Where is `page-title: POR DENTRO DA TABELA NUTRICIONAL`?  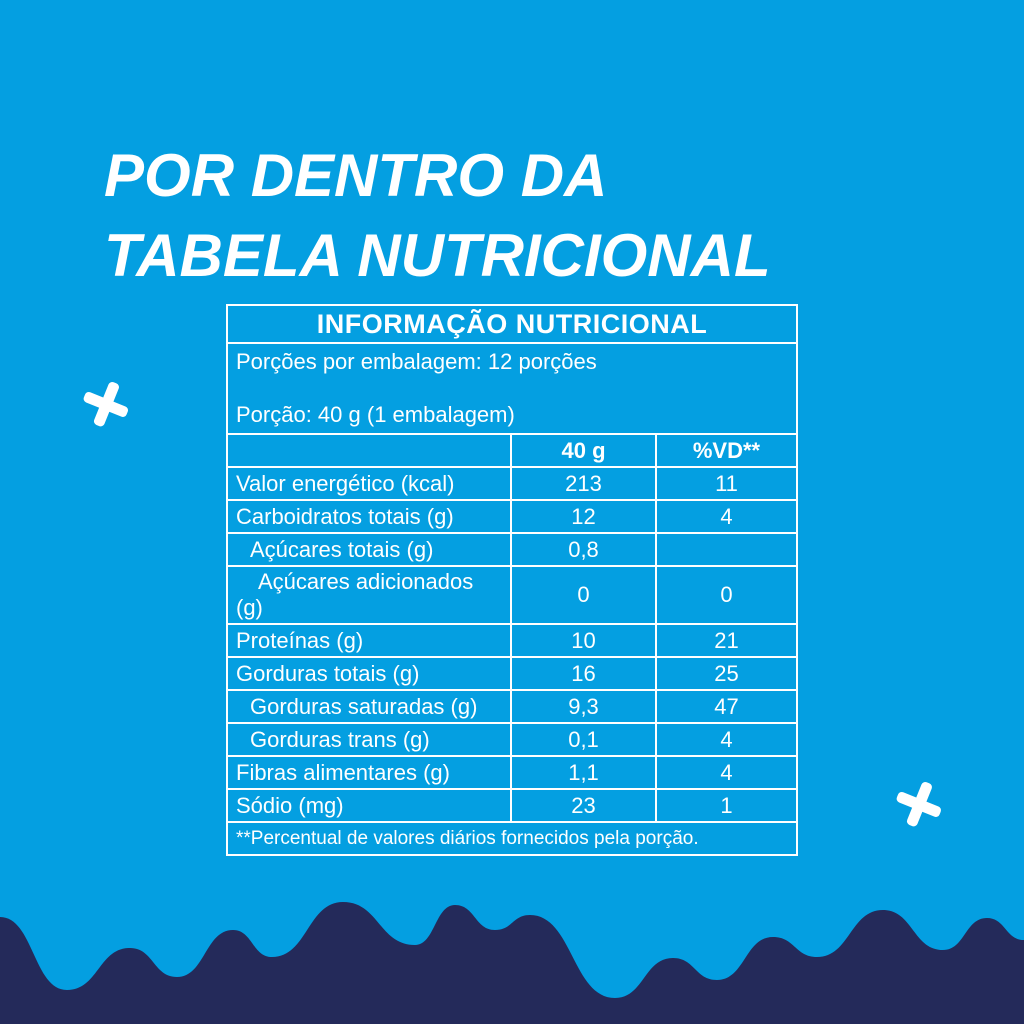 page-title: POR DENTRO DA TABELA NUTRICIONAL is located at coordinates (437, 216).